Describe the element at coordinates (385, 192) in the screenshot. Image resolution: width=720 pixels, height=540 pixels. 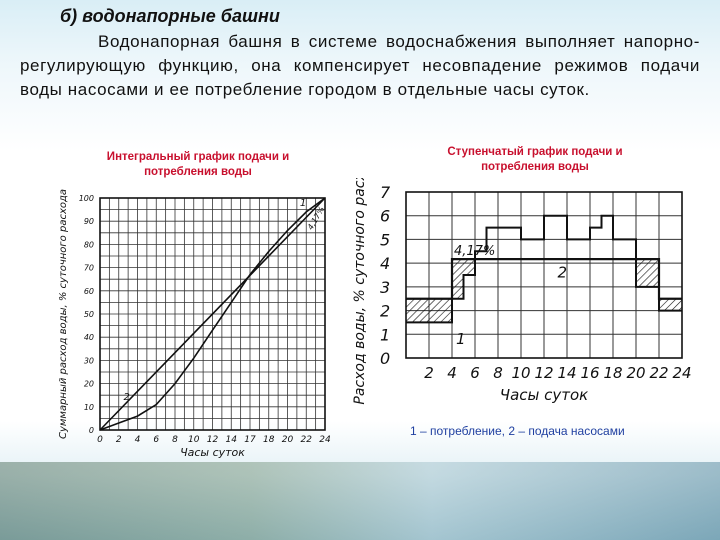
I see `y-tick-label: 7` at that location.